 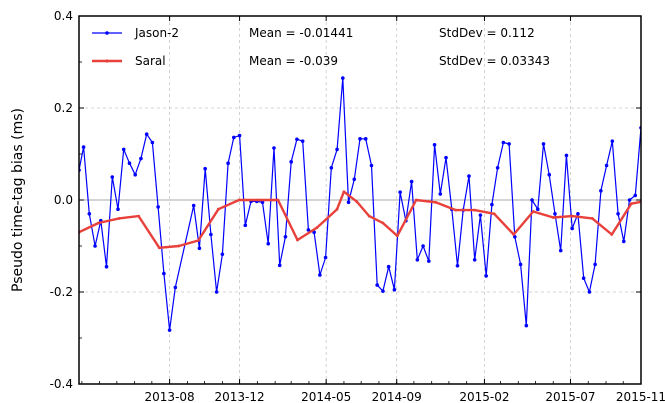 What do you see at coordinates (18, 200) in the screenshot?
I see `y-axis-label: Pseudo time-tag bias (ms)` at bounding box center [18, 200].